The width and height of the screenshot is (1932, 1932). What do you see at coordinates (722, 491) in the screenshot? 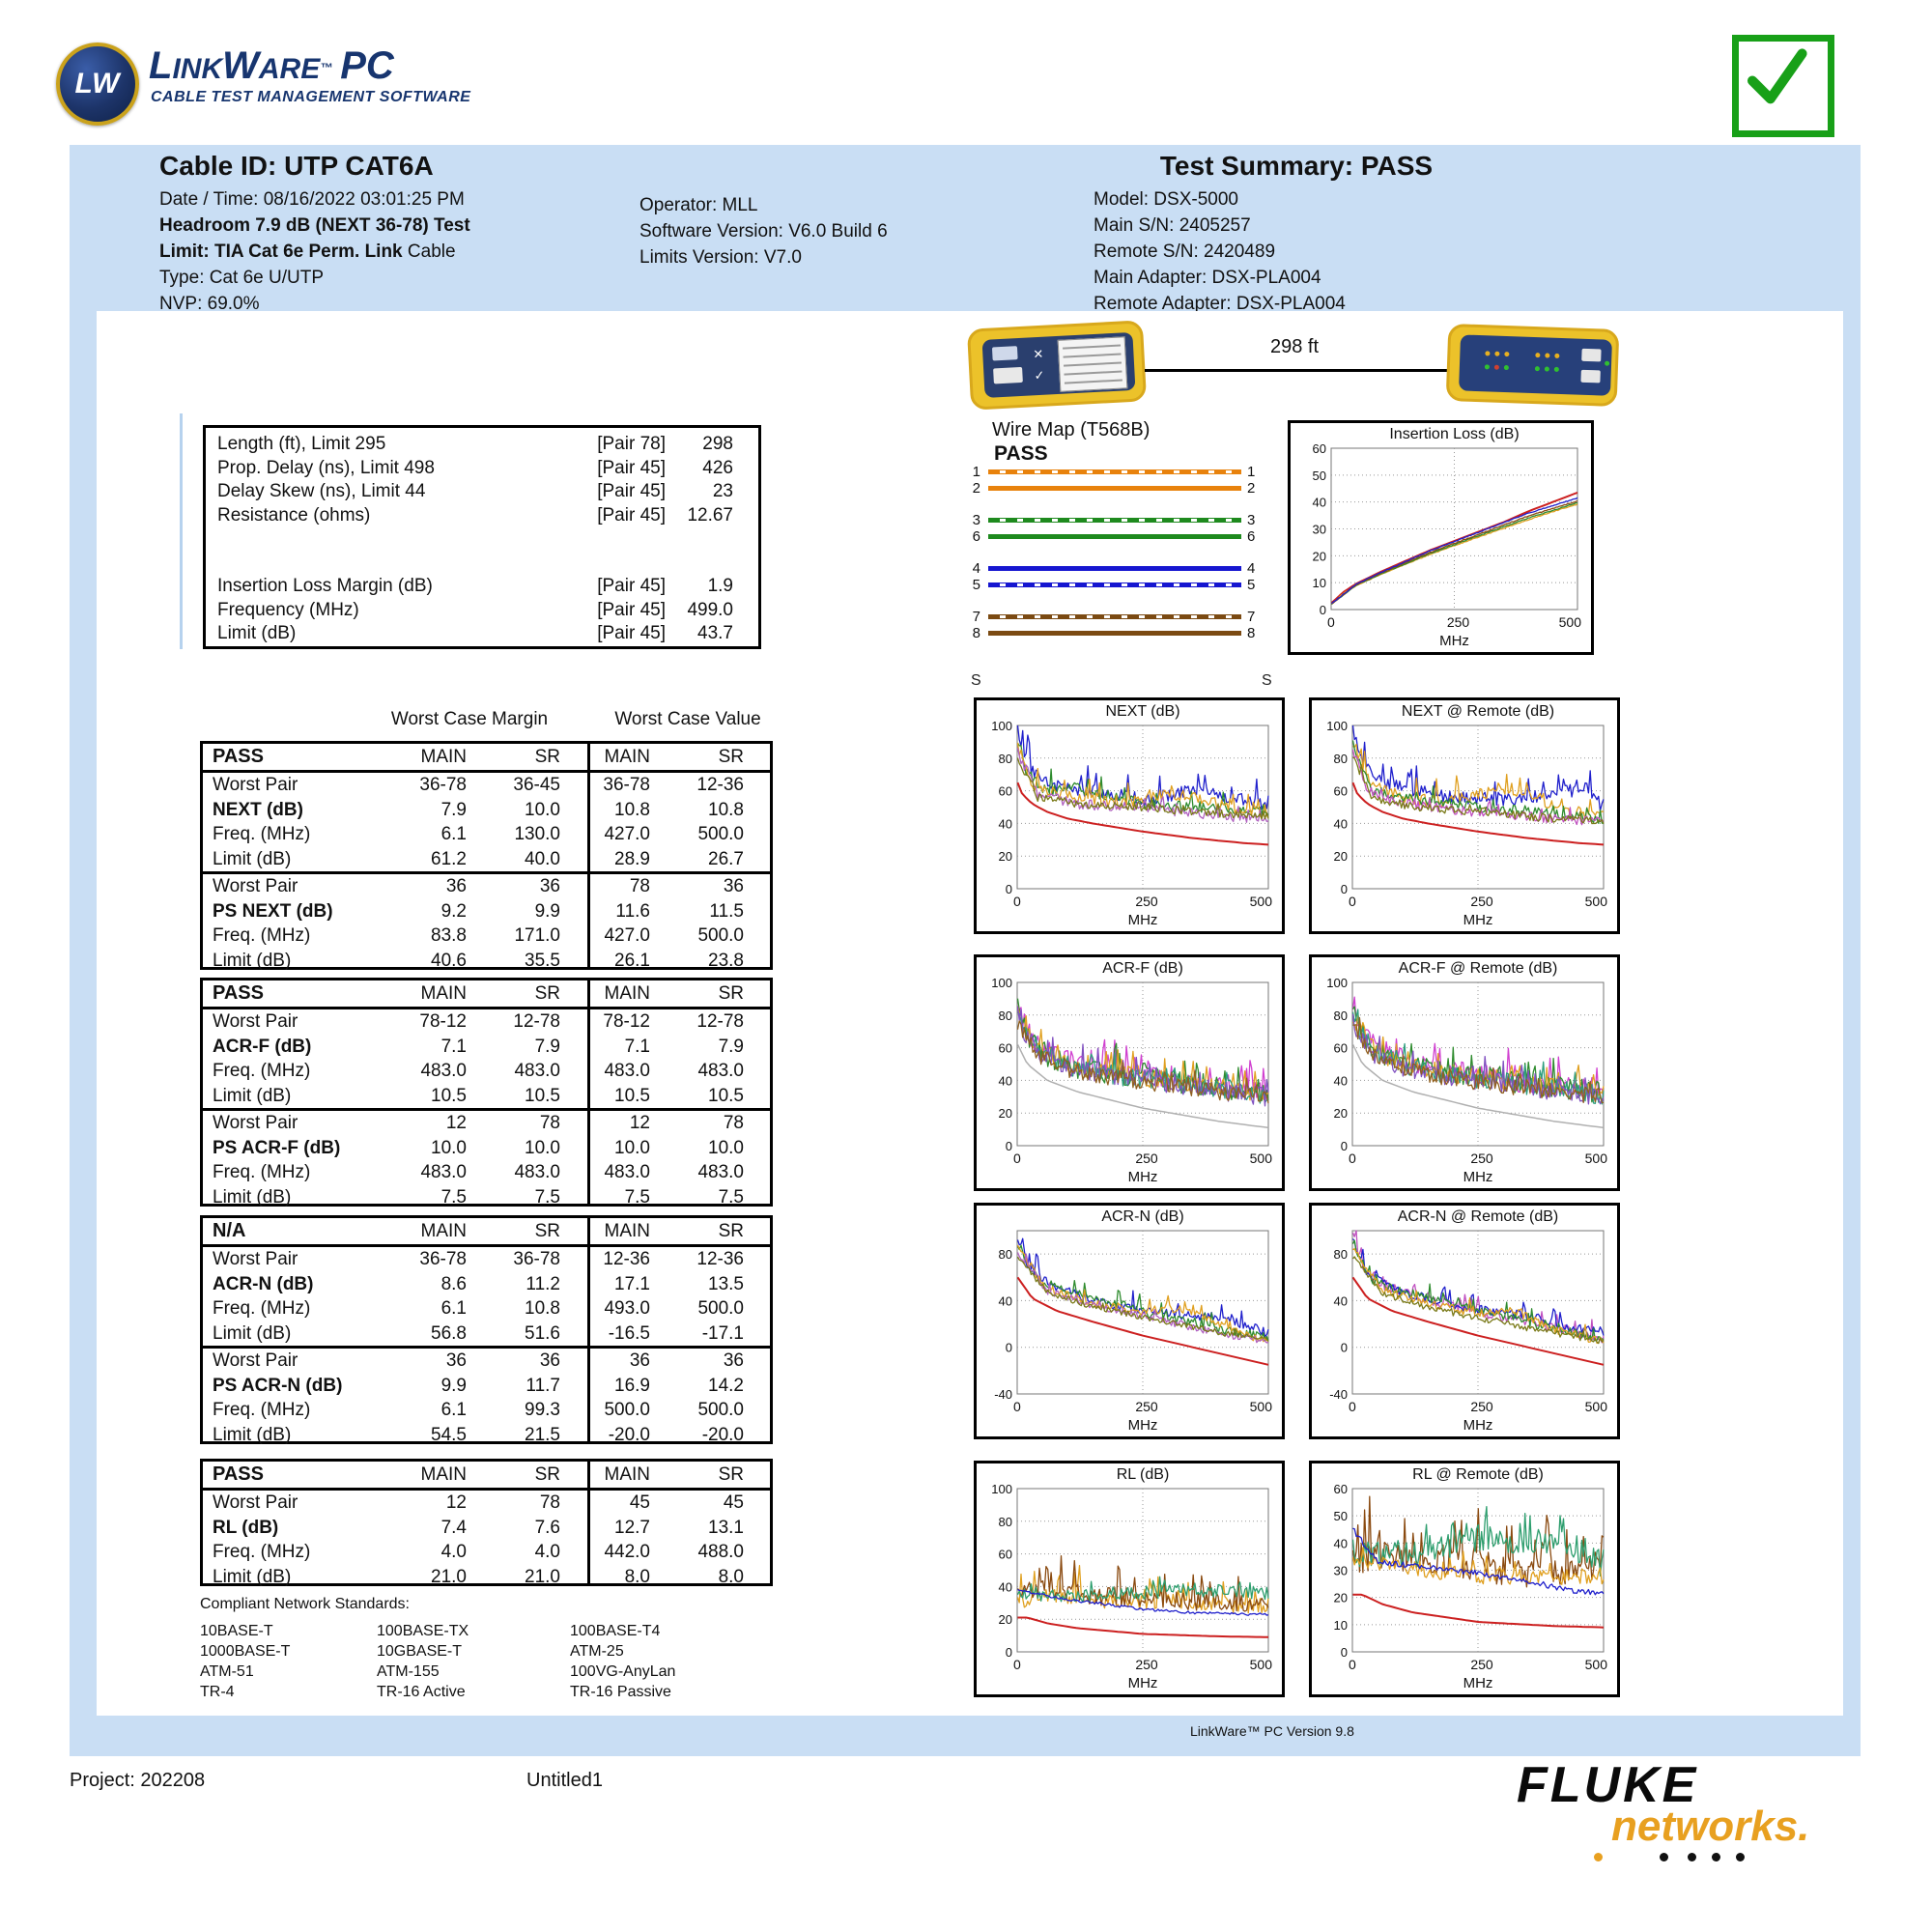
I see `summary-value: 23` at bounding box center [722, 491].